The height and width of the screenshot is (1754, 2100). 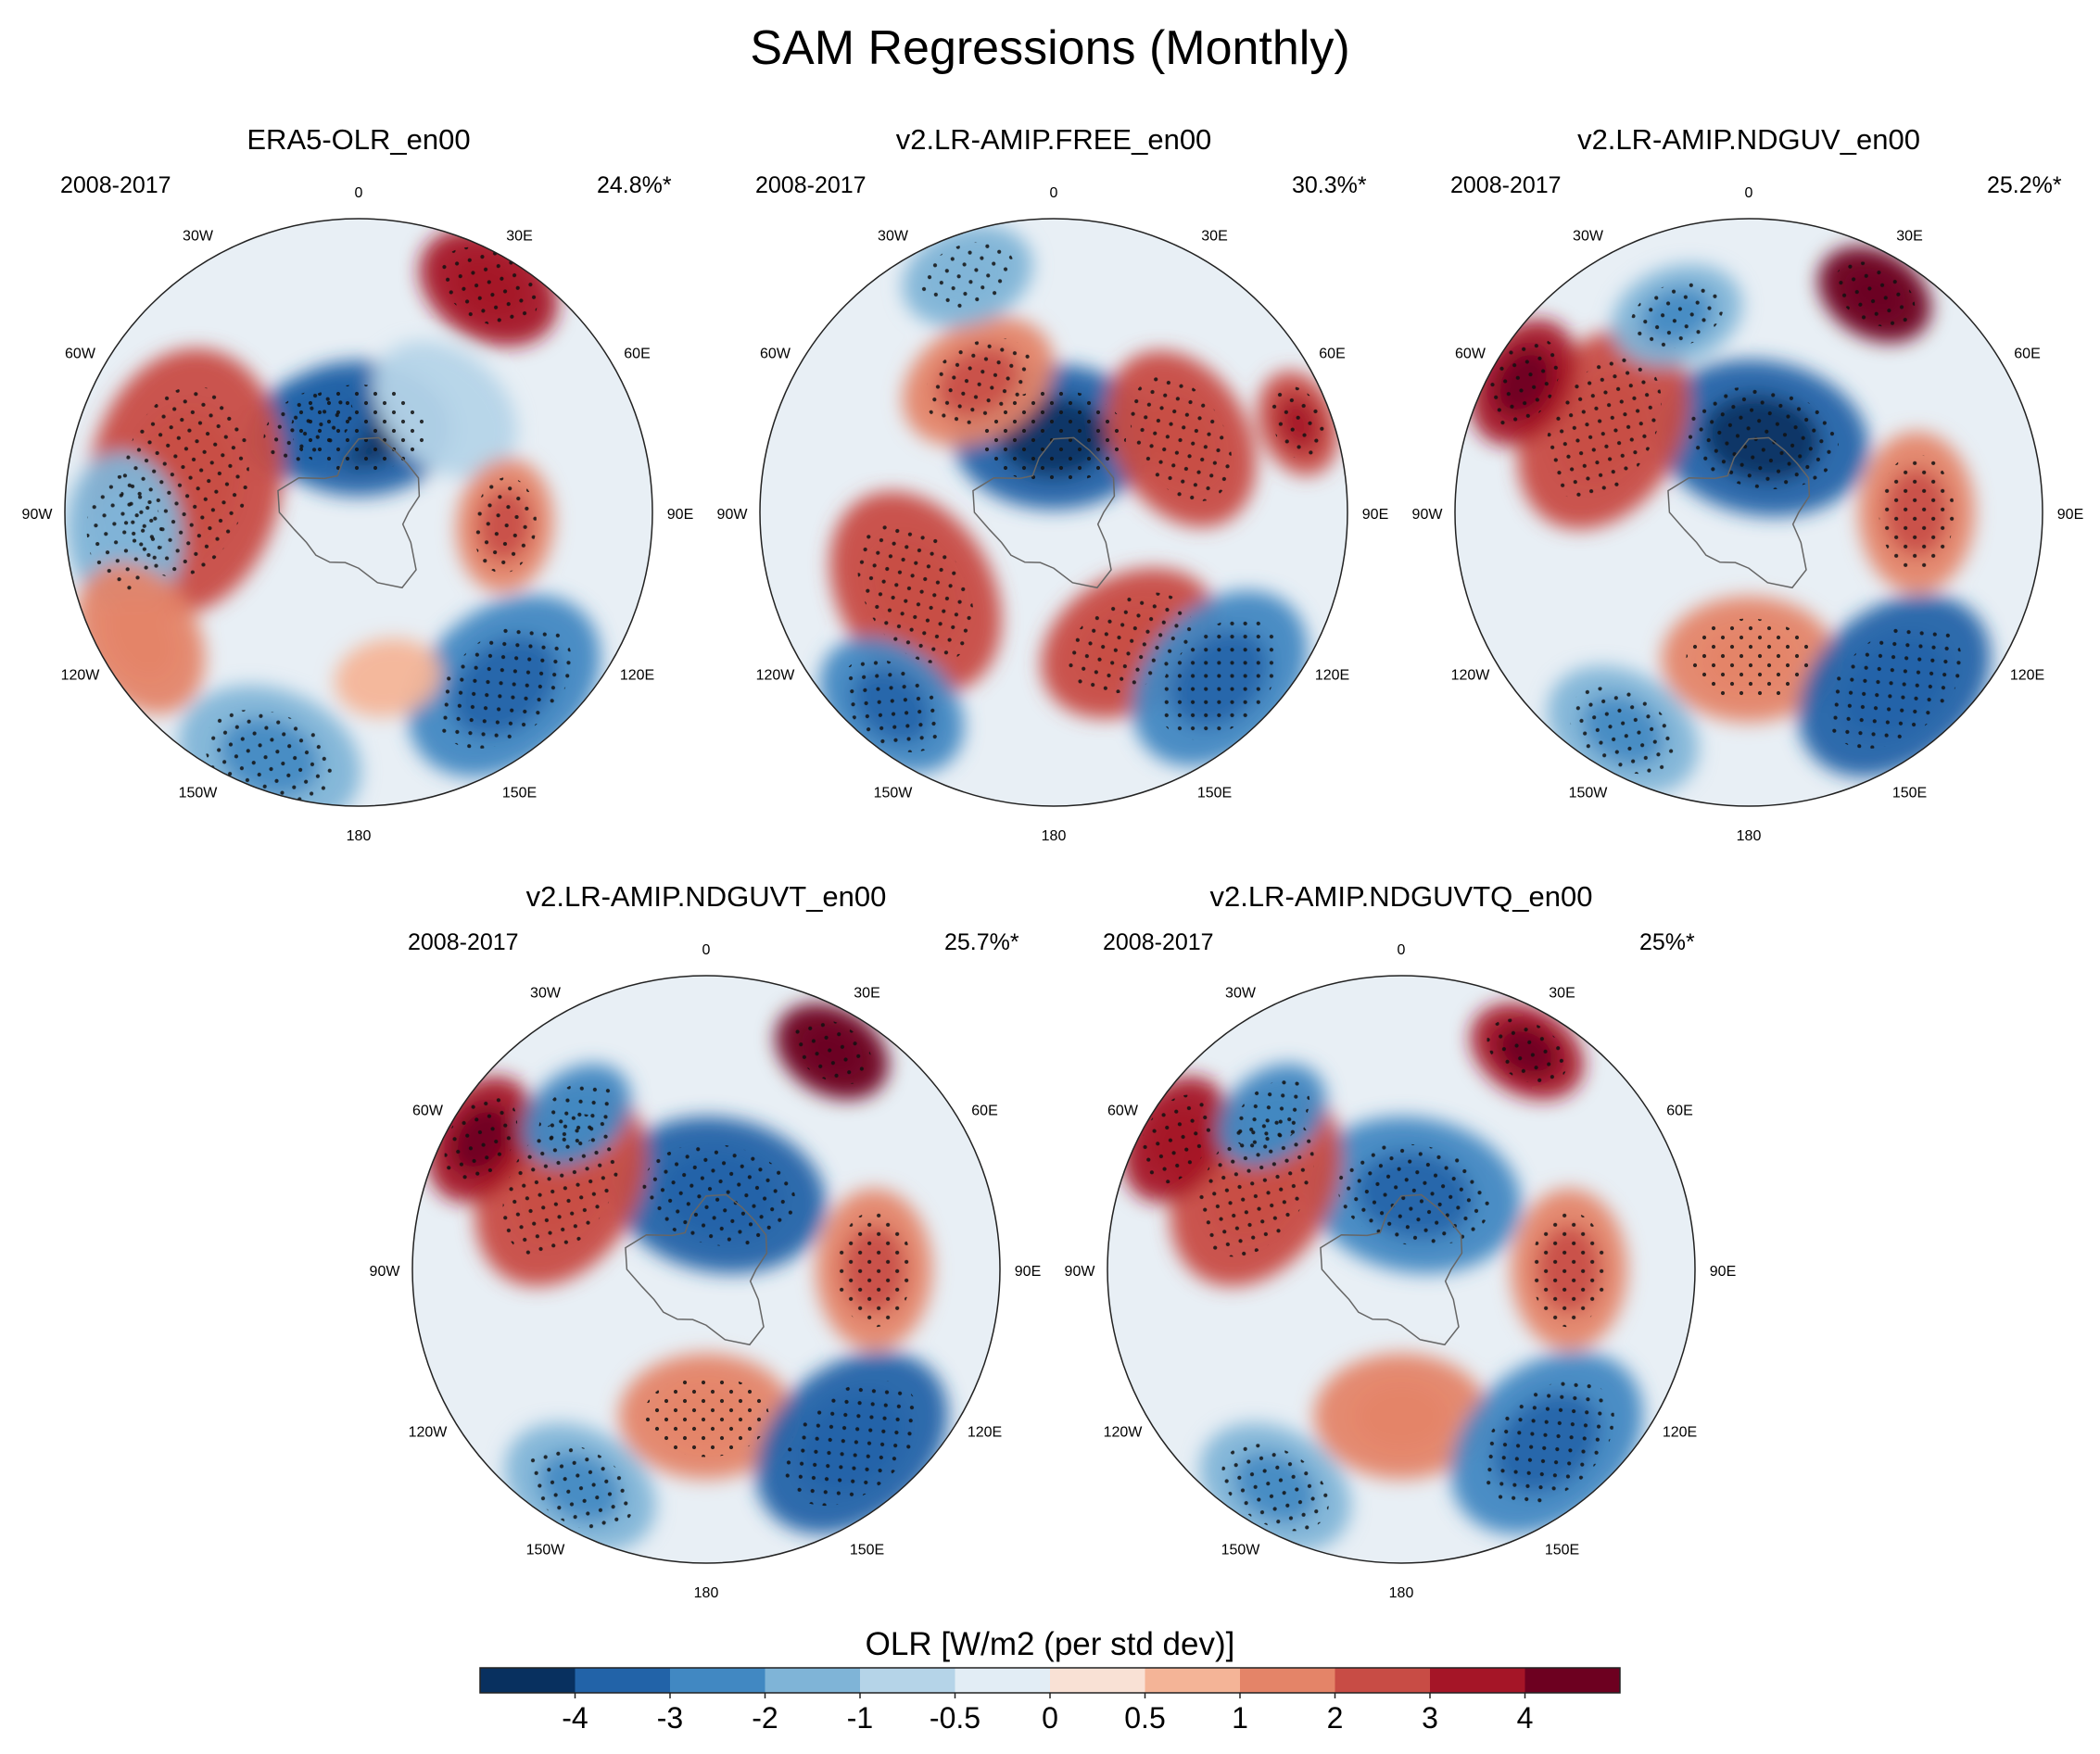 What do you see at coordinates (981, 942) in the screenshot?
I see `panel-variance: 25.7%*` at bounding box center [981, 942].